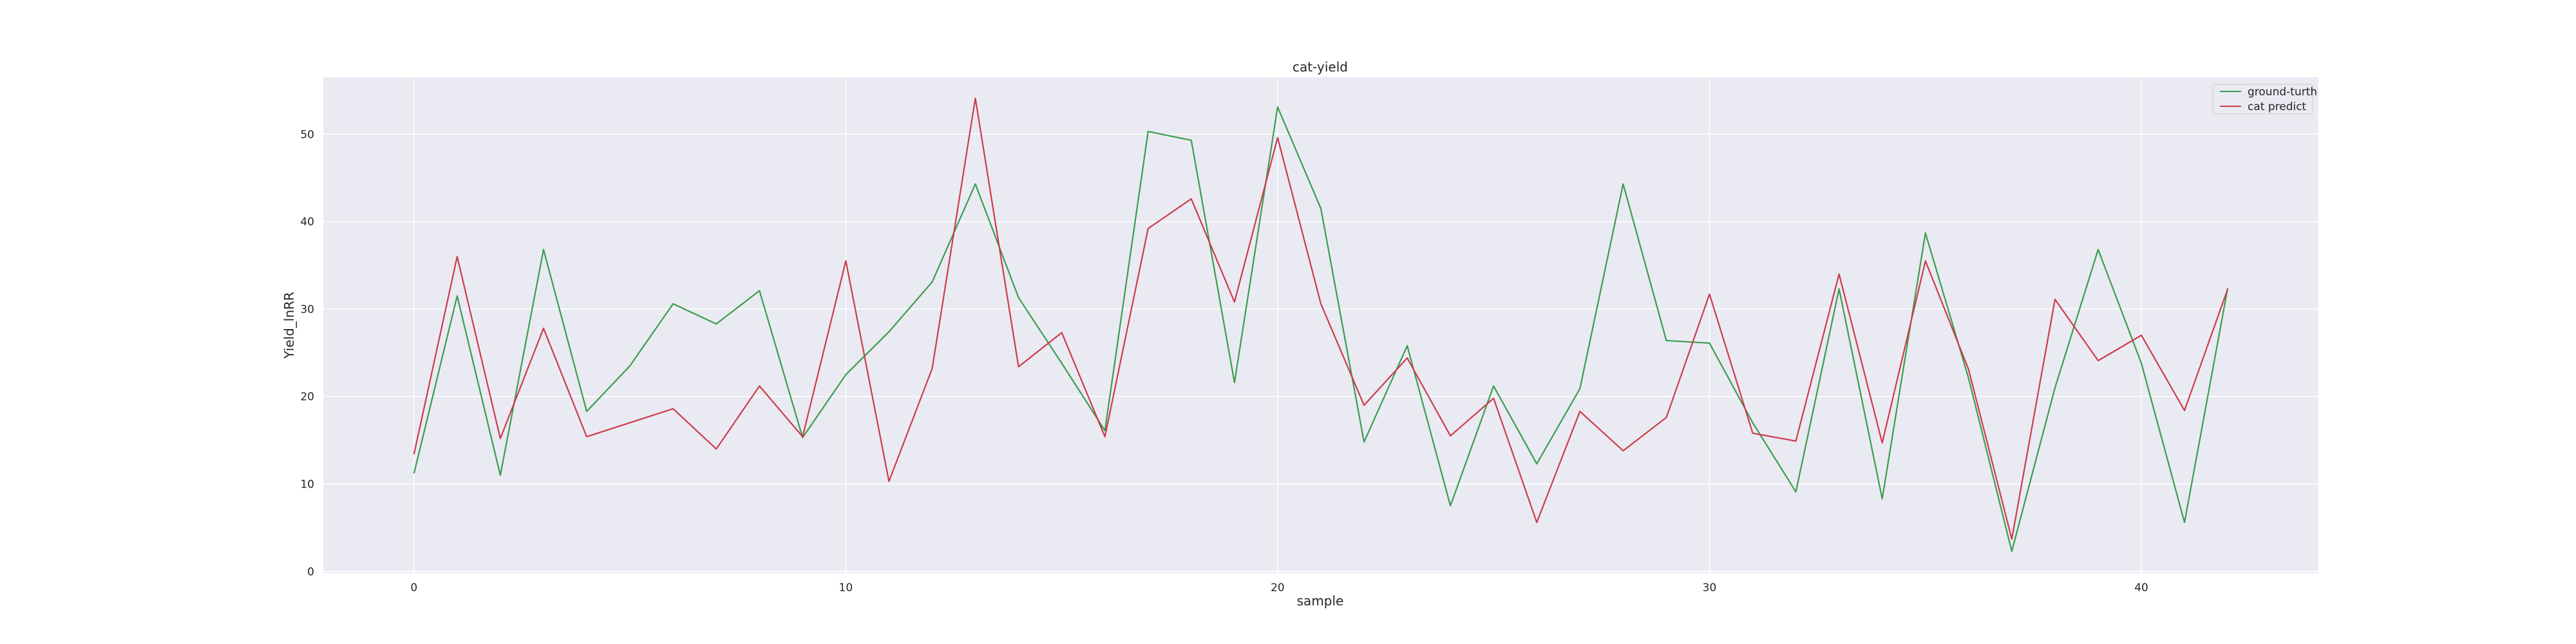 This screenshot has width=2576, height=644. Describe the element at coordinates (2277, 107) in the screenshot. I see `legend-label-cat-predict: cat predict` at that location.